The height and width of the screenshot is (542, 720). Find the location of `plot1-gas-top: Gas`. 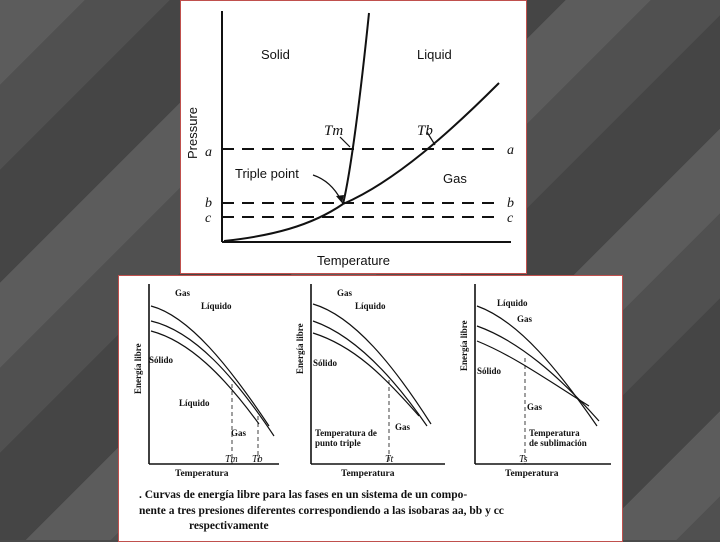

plot1-gas-top: Gas is located at coordinates (183, 293).